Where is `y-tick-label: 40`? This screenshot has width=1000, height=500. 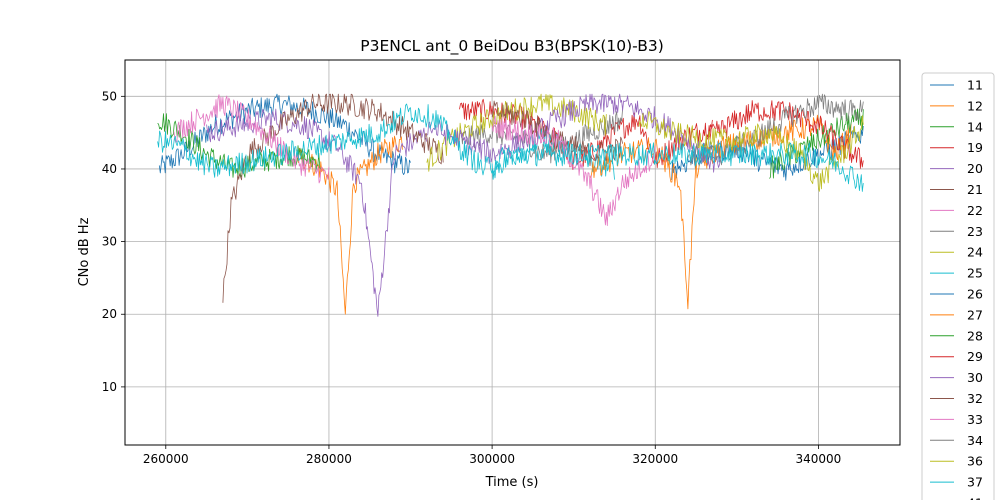
y-tick-label: 40 is located at coordinates (109, 169).